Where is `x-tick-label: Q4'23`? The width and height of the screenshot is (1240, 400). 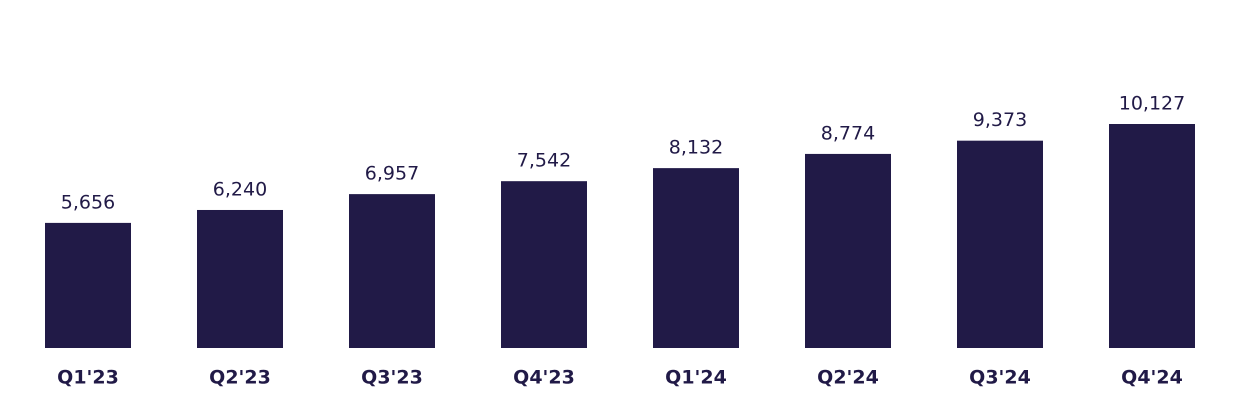
x-tick-label: Q4'23 is located at coordinates (544, 378).